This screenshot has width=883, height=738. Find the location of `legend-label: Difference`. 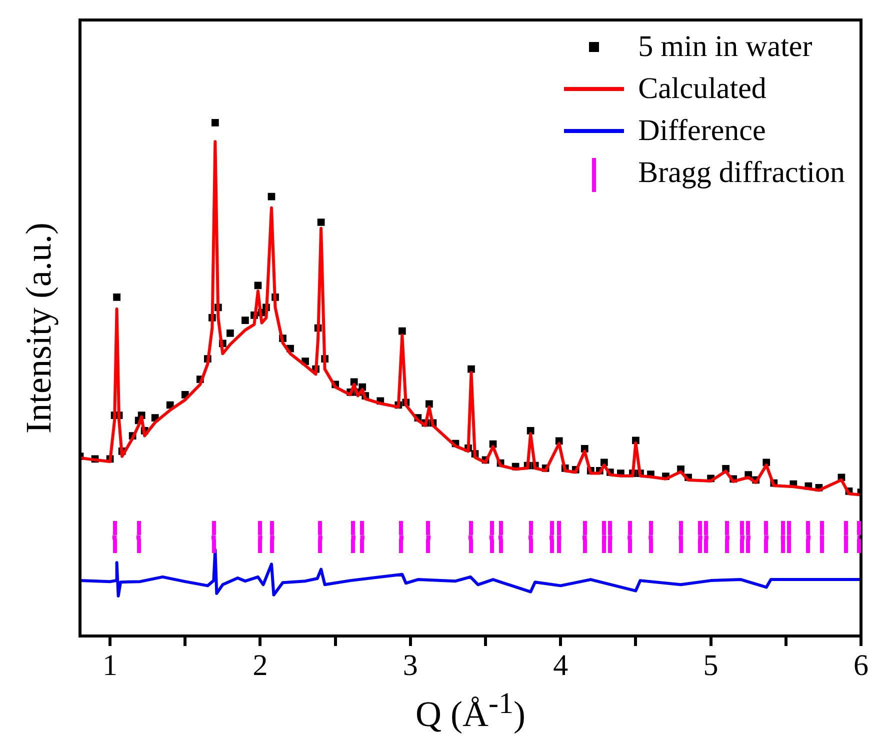

legend-label: Difference is located at coordinates (702, 131).